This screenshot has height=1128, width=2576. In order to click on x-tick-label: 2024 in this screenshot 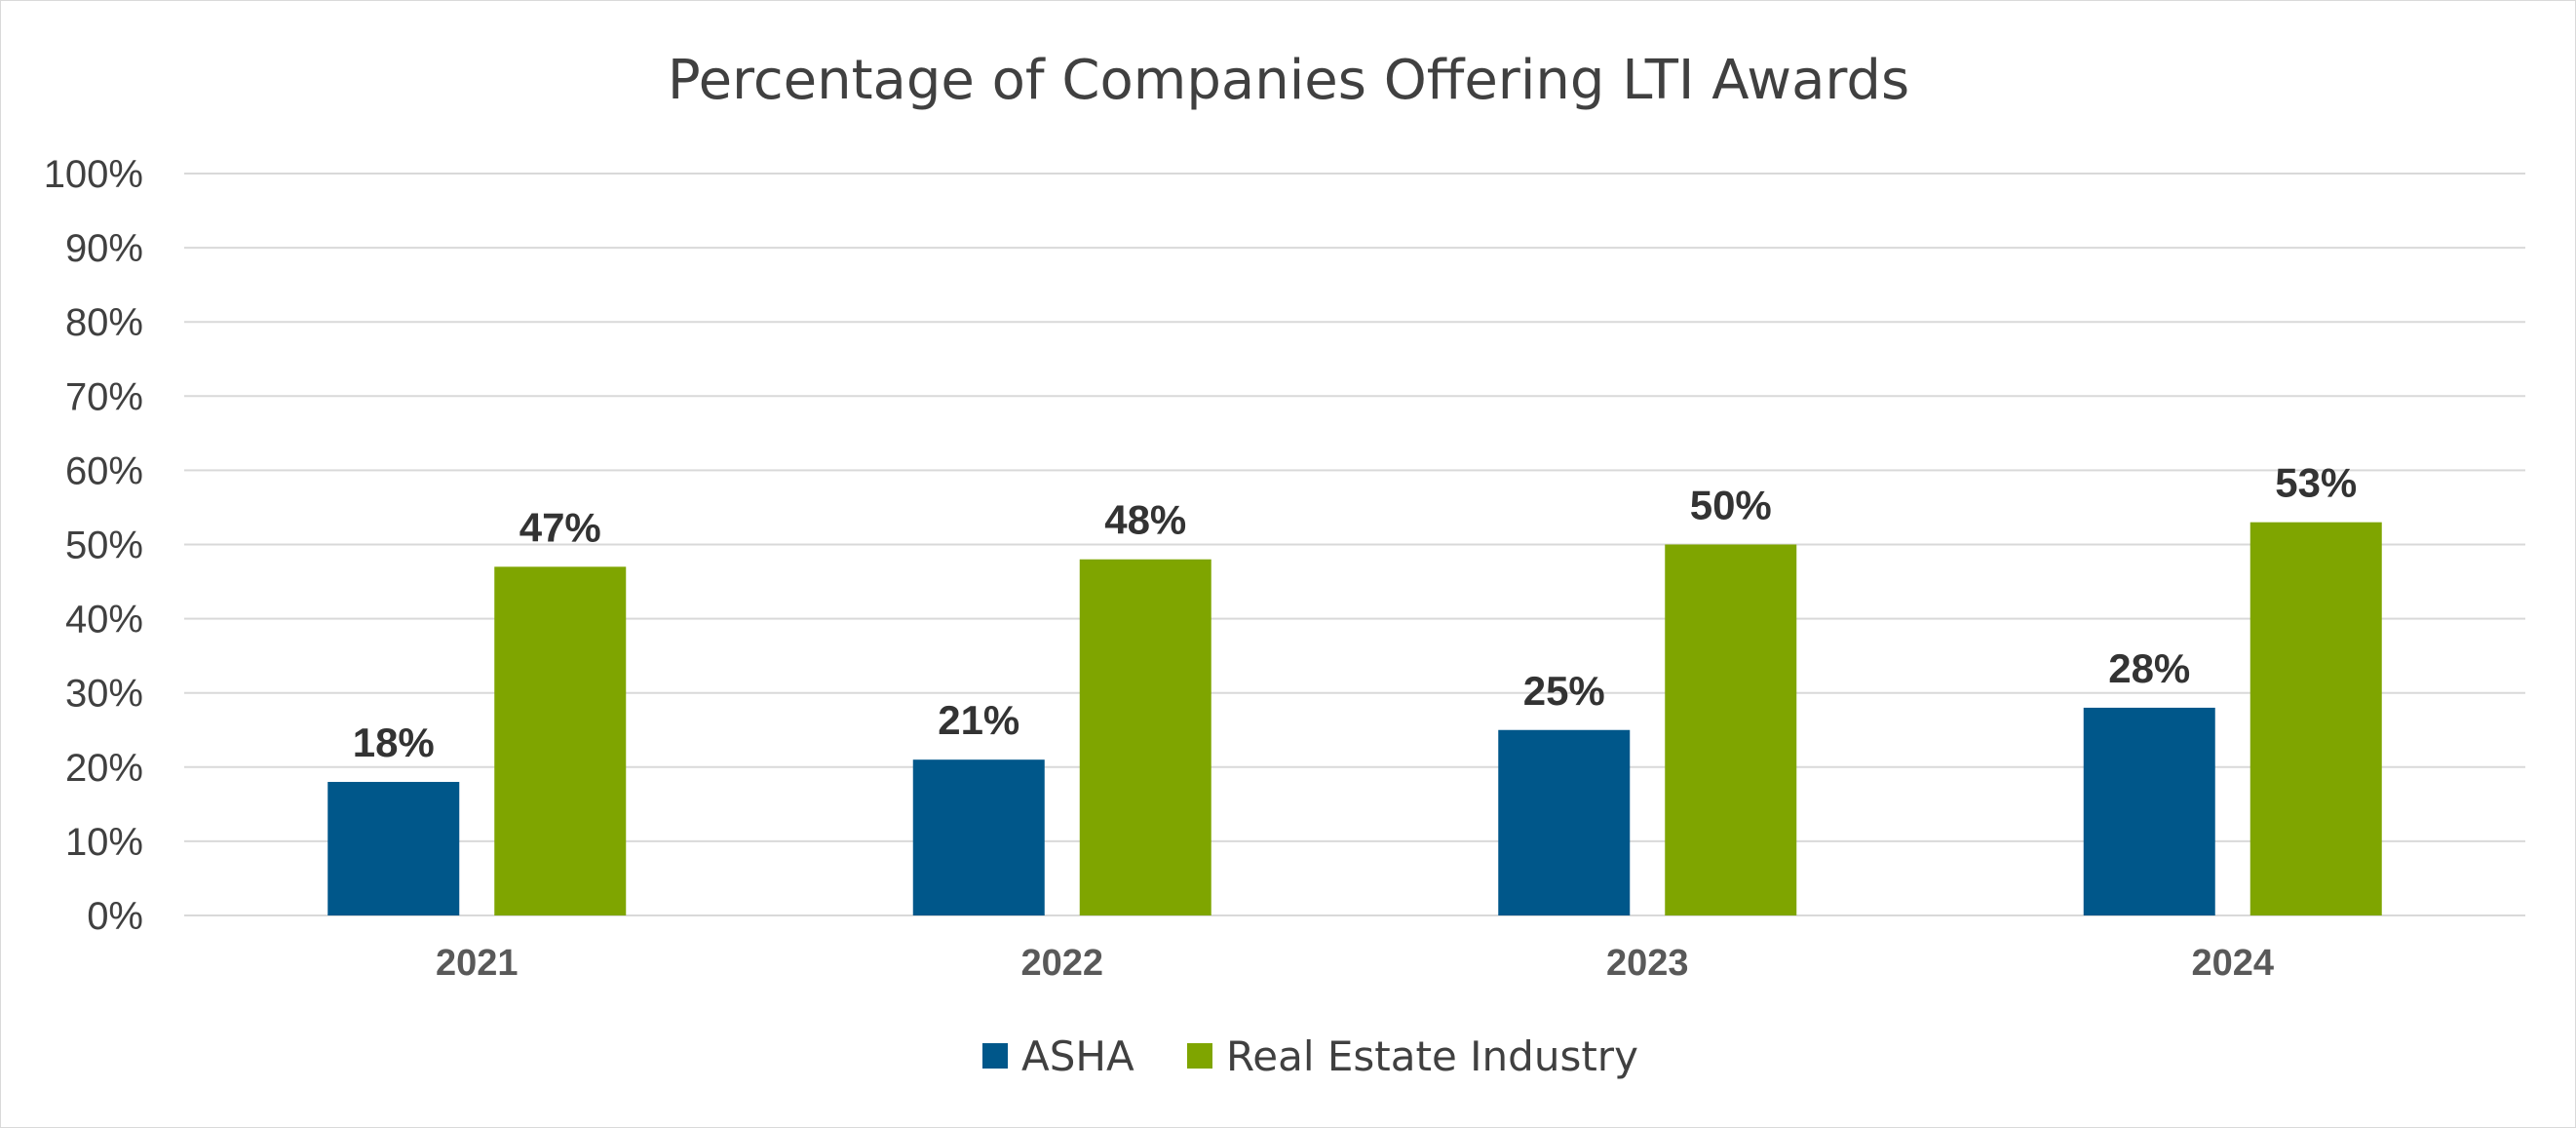, I will do `click(2232, 964)`.